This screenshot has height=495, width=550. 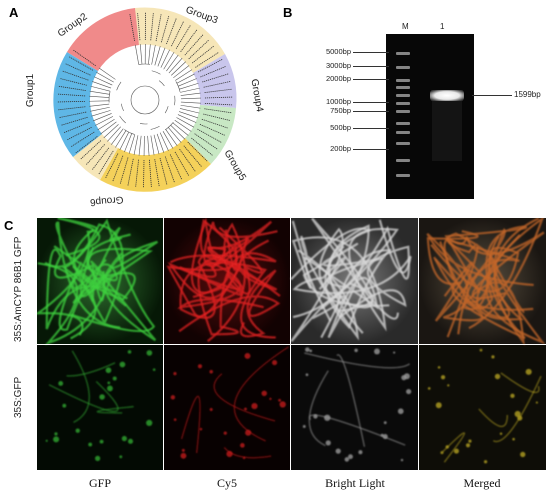 What do you see at coordinates (527, 94) in the screenshot?
I see `band-size-label: 1599bp` at bounding box center [527, 94].